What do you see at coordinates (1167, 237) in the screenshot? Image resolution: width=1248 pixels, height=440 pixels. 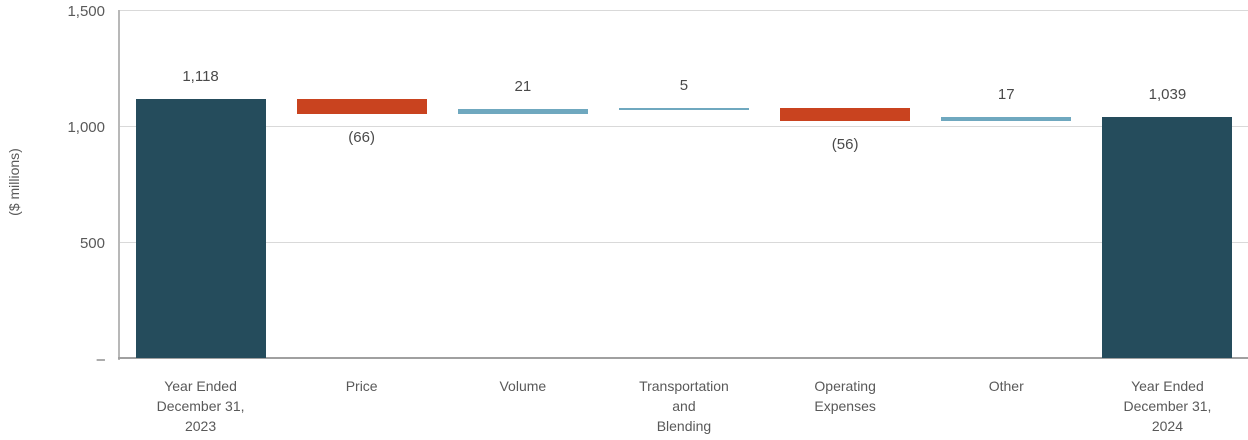 I see `bar-year-ended-december-31-2024` at bounding box center [1167, 237].